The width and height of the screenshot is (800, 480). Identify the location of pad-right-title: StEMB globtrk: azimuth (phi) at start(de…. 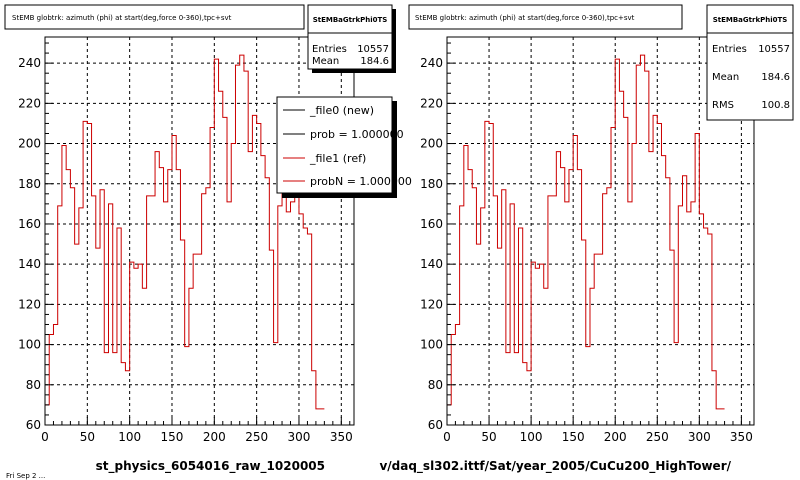
(525, 18).